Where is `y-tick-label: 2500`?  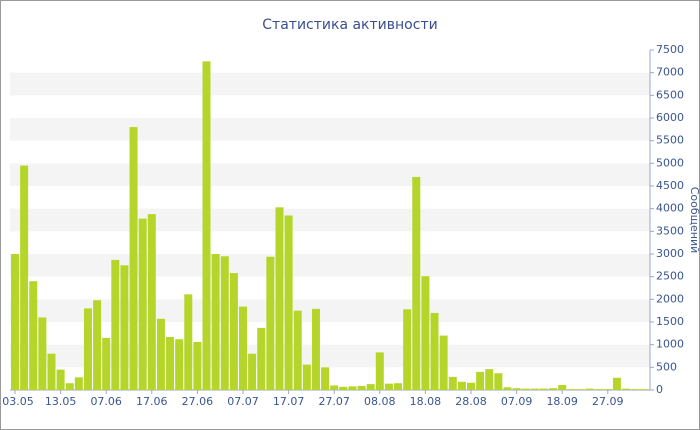 y-tick-label: 2500 is located at coordinates (670, 276).